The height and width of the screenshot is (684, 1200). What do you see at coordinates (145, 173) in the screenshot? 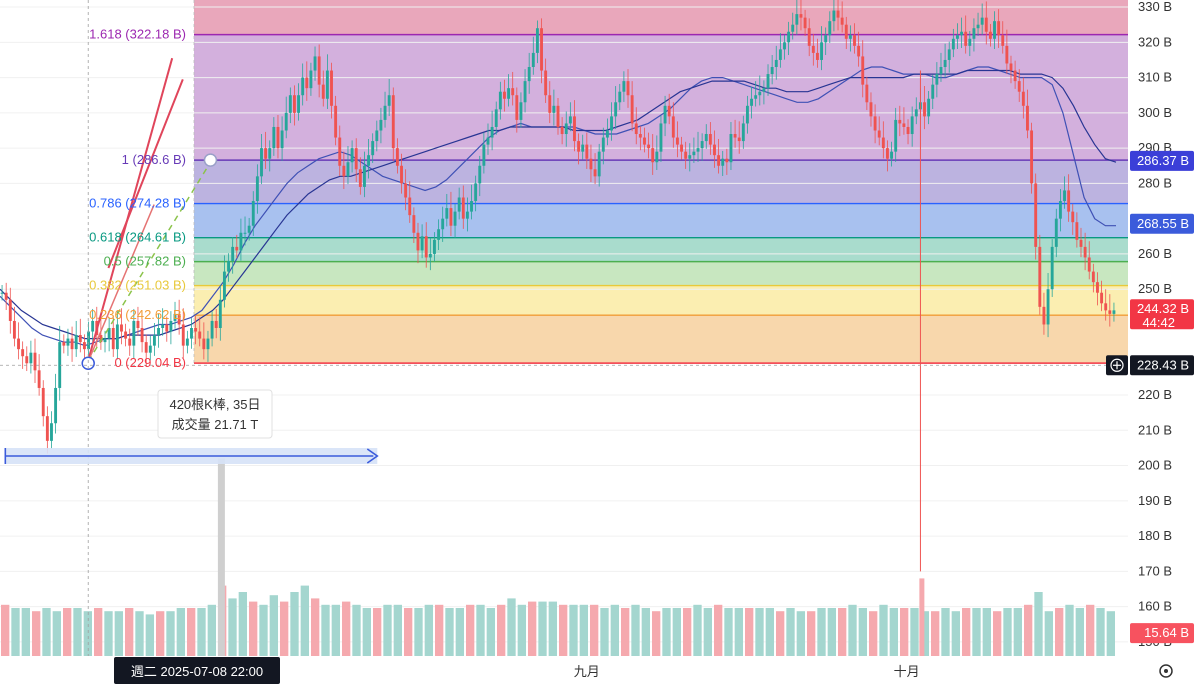
I see `trendline` at bounding box center [145, 173].